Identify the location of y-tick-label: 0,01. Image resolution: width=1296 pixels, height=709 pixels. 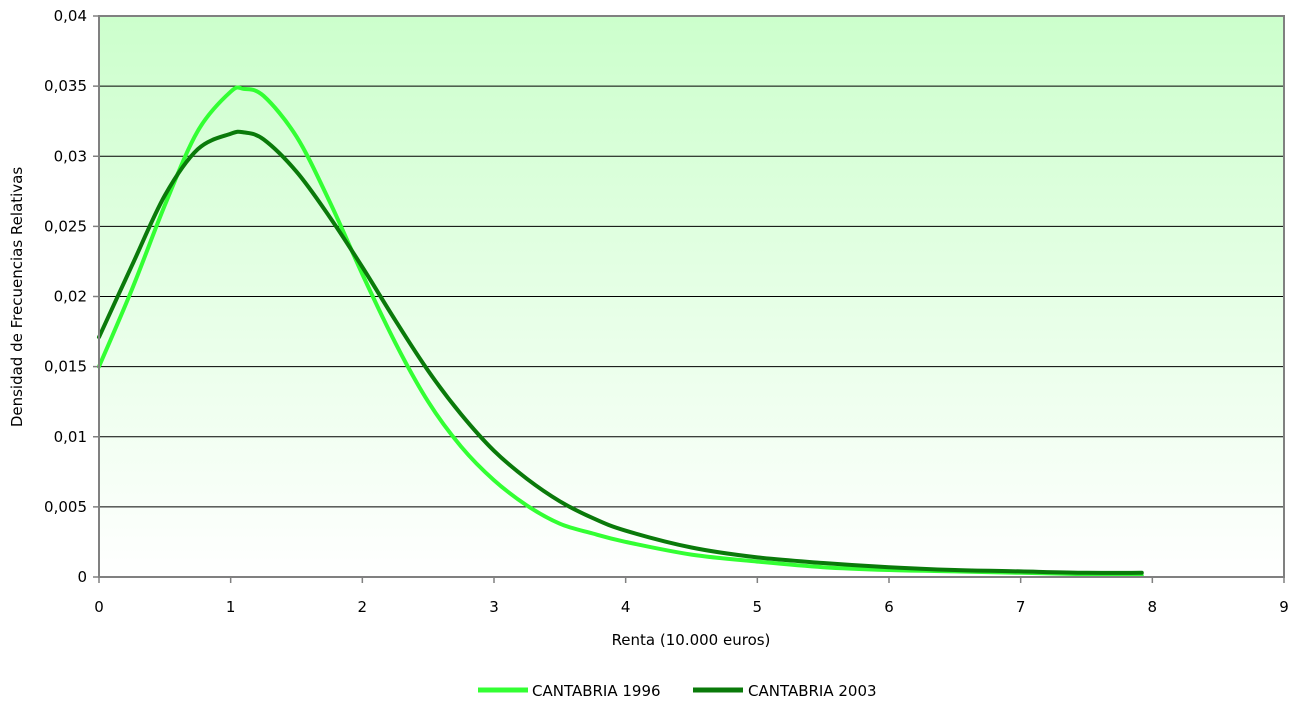
(70, 437).